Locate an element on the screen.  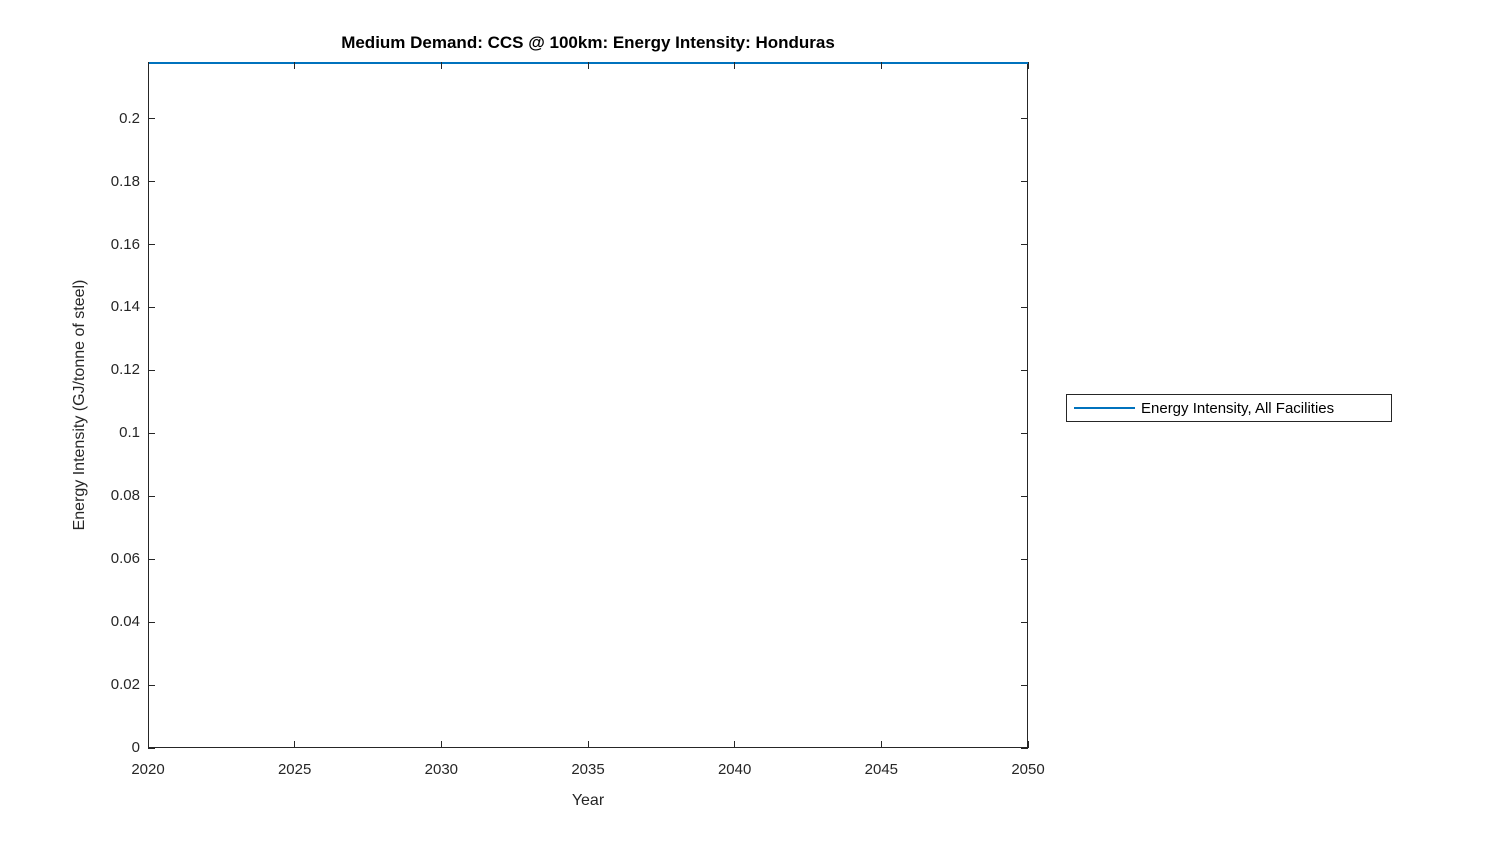
x-tick-label: 2050 is located at coordinates (1028, 769).